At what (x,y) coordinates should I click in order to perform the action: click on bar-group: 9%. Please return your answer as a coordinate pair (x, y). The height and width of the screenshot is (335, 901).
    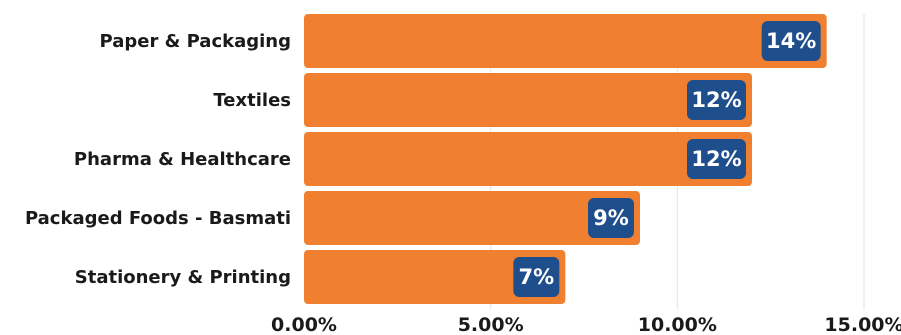
    Looking at the image, I should click on (472, 218).